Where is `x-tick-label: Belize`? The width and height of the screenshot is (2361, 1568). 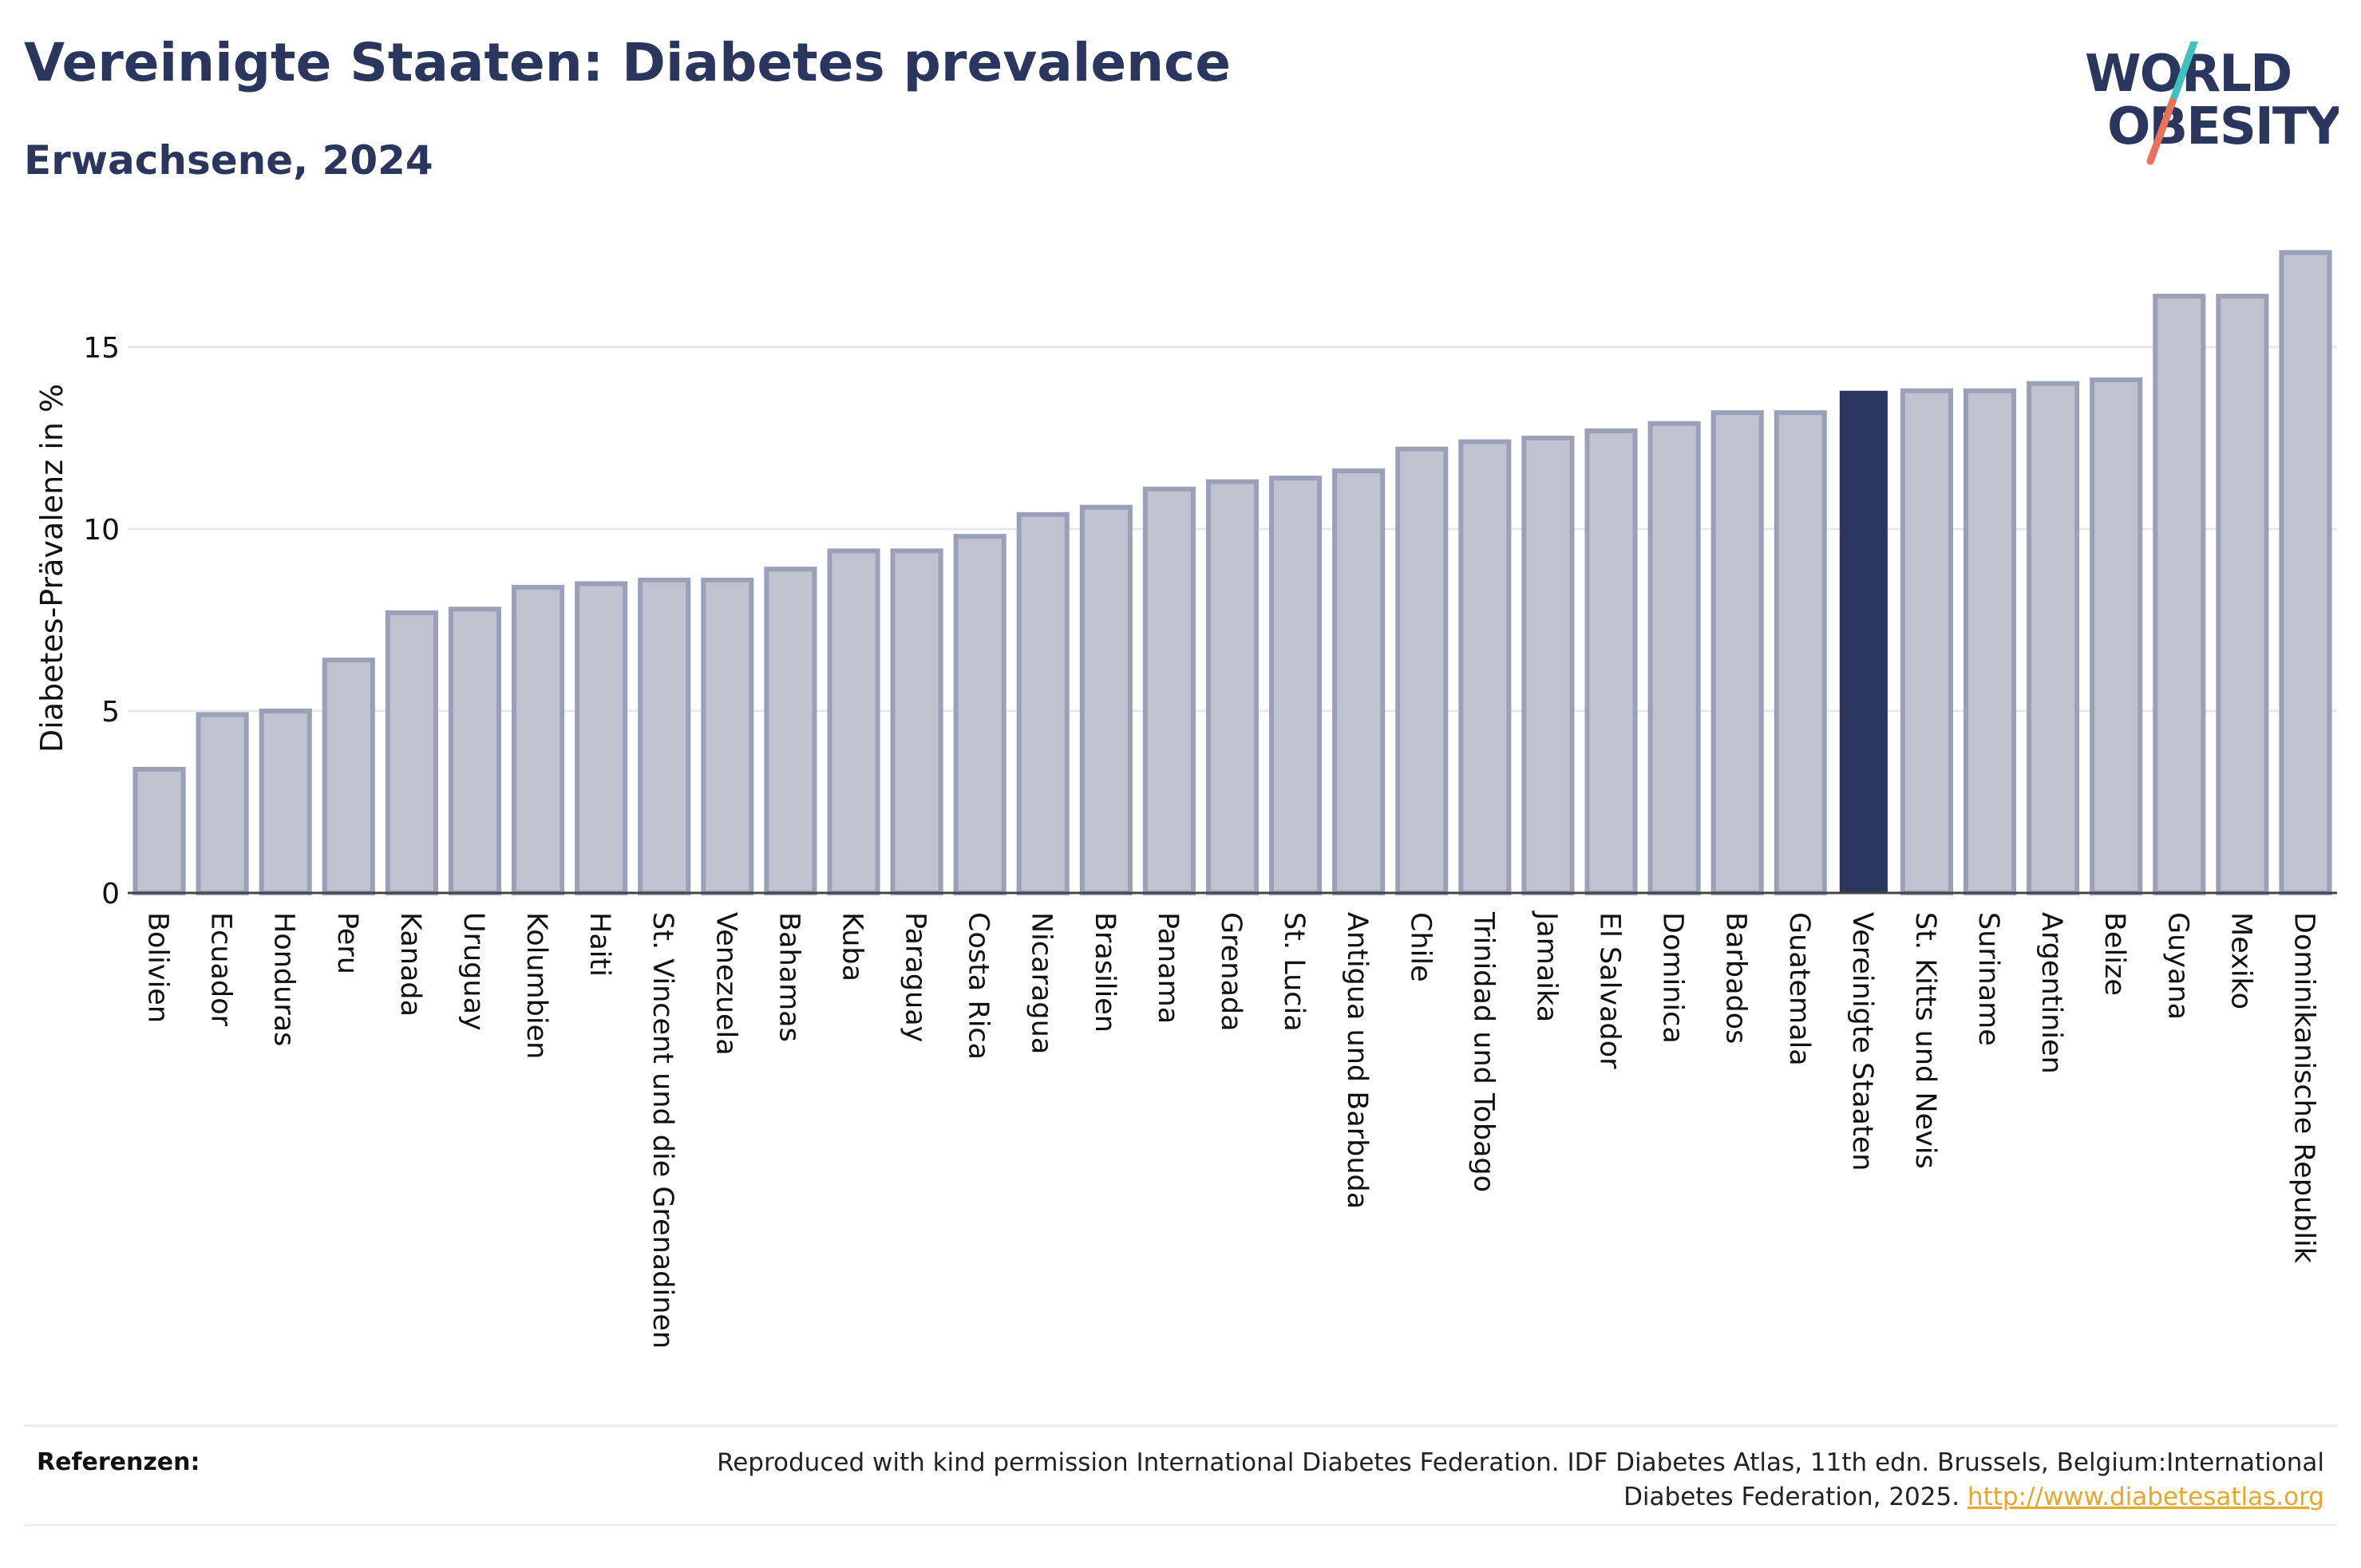 x-tick-label: Belize is located at coordinates (2114, 954).